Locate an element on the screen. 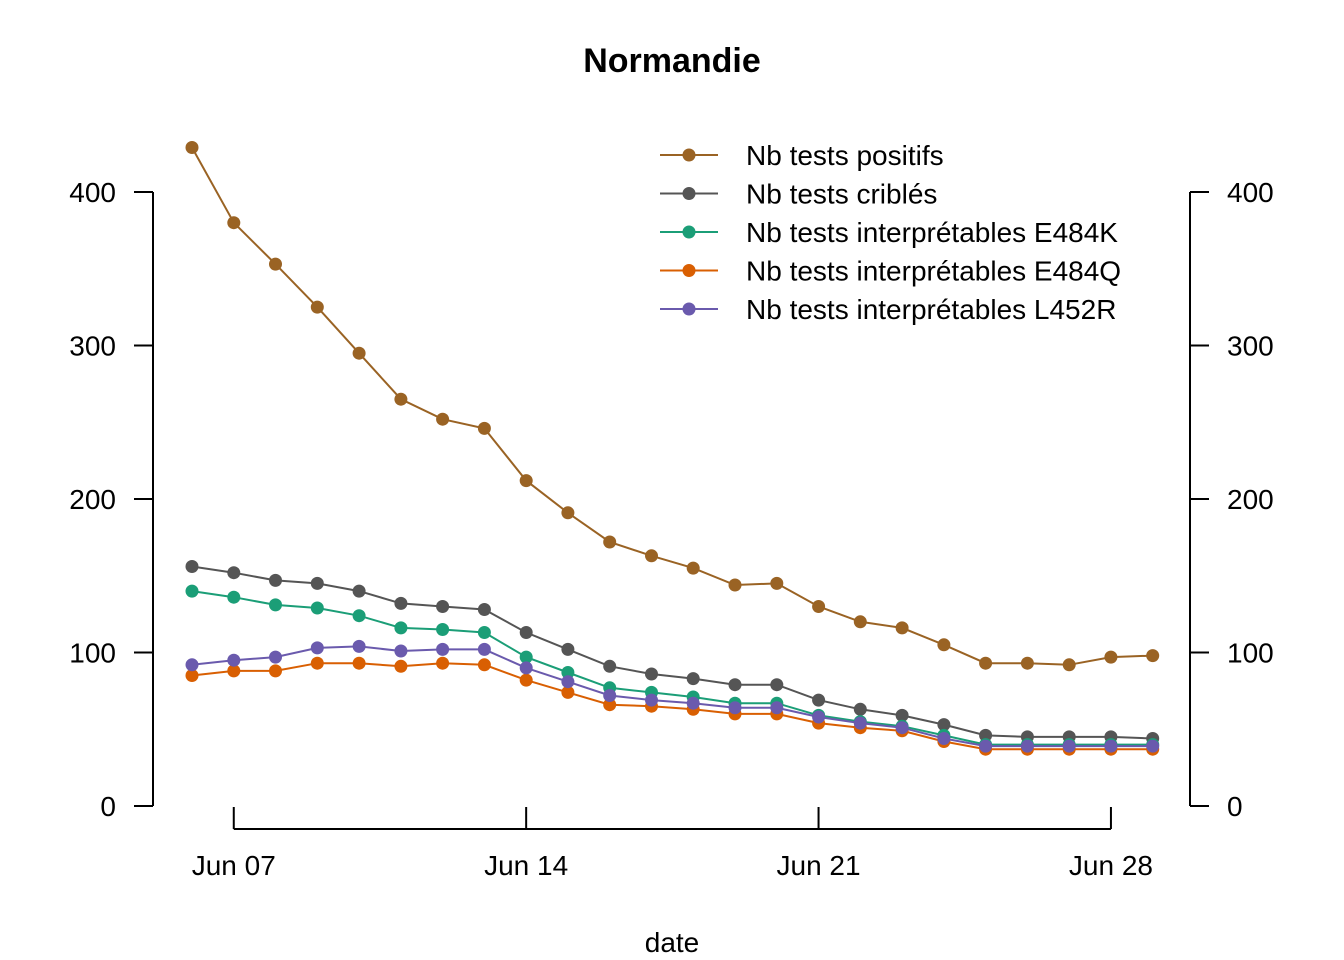 This screenshot has width=1344, height=960. right-y-tick-label: 100 is located at coordinates (1250, 653).